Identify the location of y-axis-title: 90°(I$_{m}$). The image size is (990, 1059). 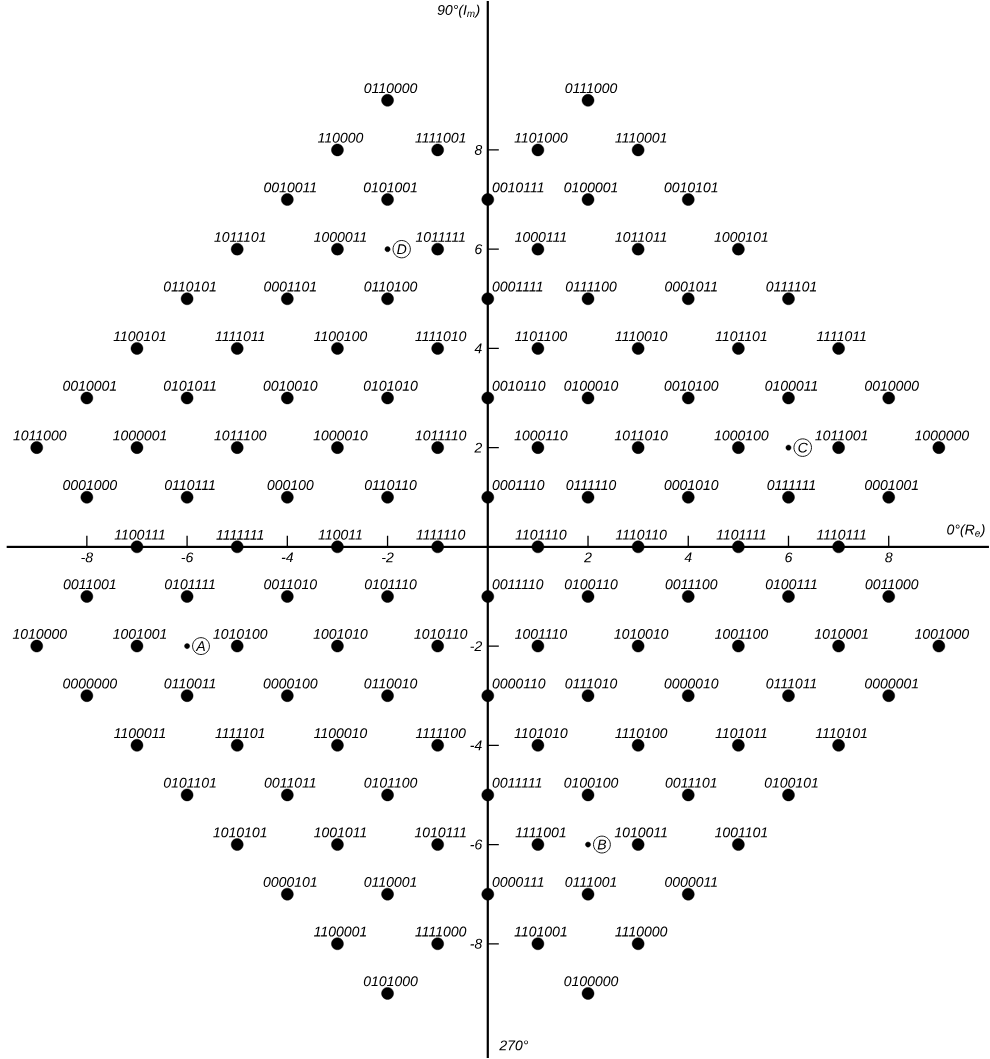
(458, 11).